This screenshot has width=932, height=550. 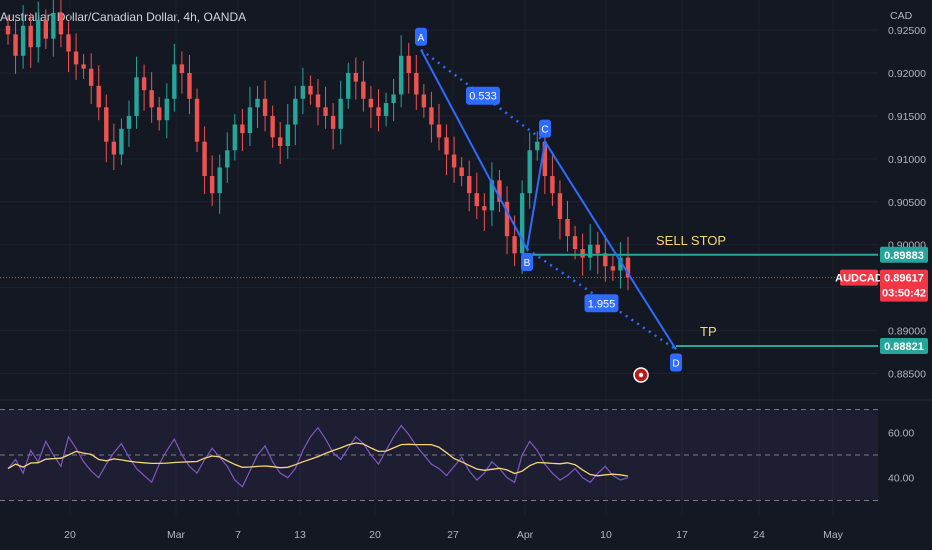 I want to click on price-tick-label: 0.92000, so click(x=907, y=74).